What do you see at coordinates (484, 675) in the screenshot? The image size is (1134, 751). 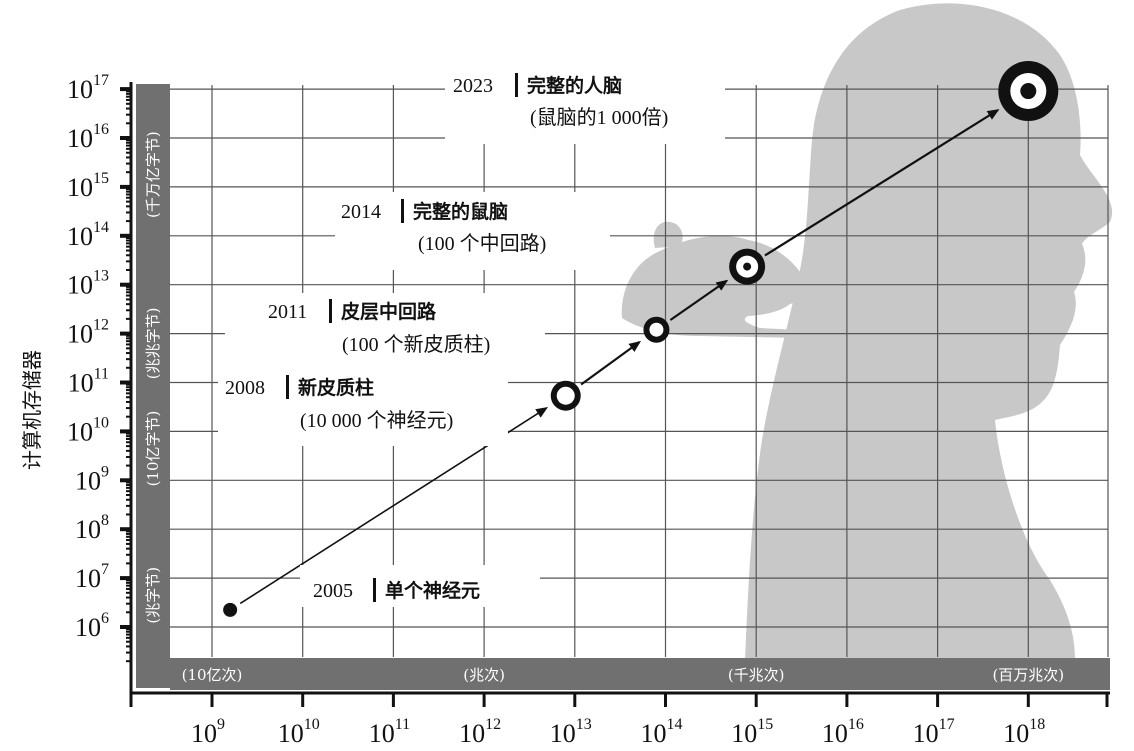 I see `x-unit-label: (兆次)` at bounding box center [484, 675].